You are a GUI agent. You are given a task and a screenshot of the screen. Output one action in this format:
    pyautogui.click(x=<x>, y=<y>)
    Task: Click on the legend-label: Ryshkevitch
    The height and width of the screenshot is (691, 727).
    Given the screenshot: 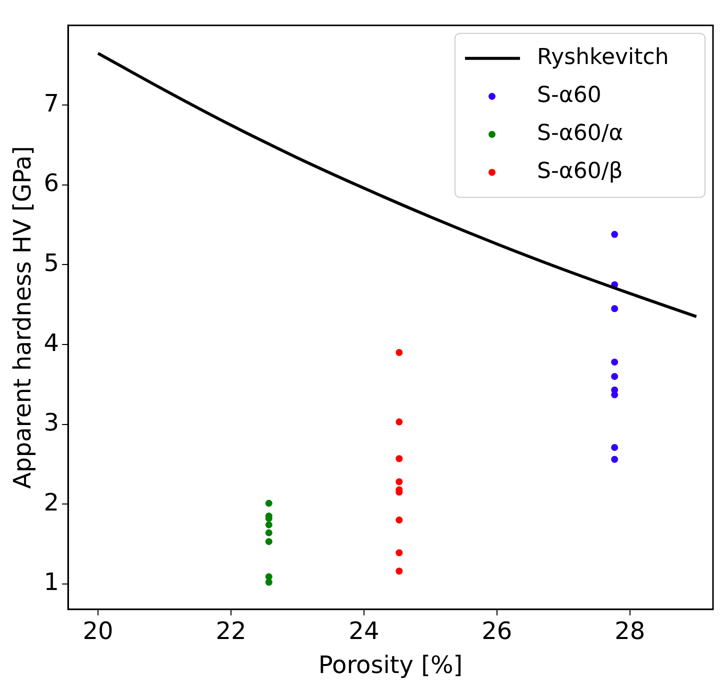 What is the action you would take?
    pyautogui.click(x=603, y=57)
    